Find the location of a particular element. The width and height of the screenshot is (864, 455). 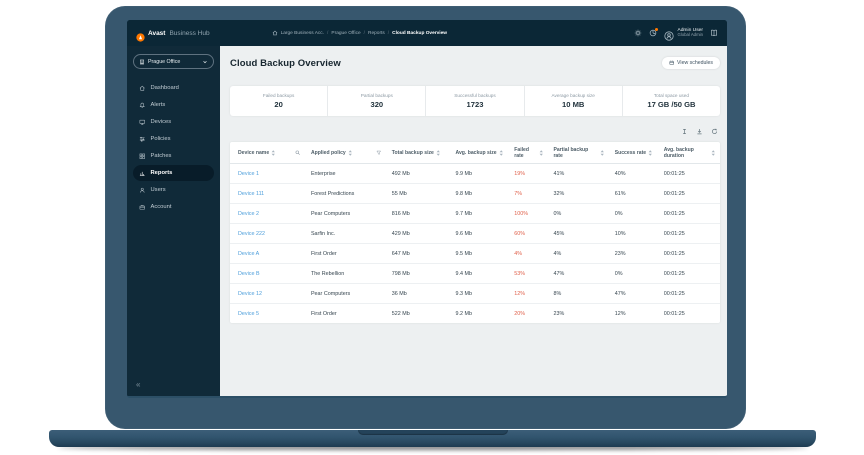

cell-avg: 9.2 Mb is located at coordinates (480, 313).